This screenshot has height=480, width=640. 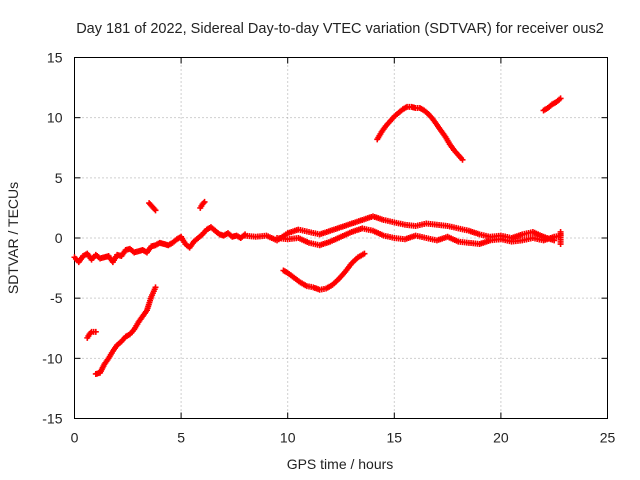 What do you see at coordinates (552, 104) in the screenshot?
I see `series-arc-late-rise` at bounding box center [552, 104].